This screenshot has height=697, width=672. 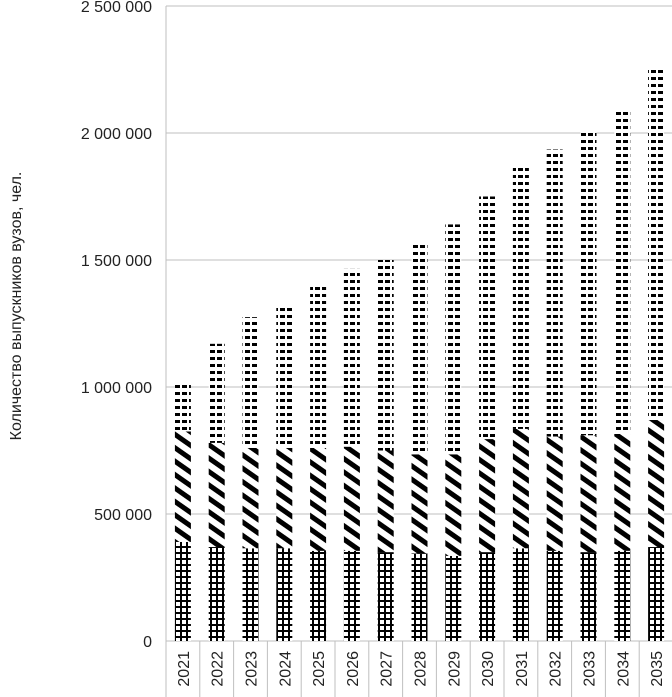 What do you see at coordinates (387, 669) in the screenshot?
I see `x-tick-label: 2027` at bounding box center [387, 669].